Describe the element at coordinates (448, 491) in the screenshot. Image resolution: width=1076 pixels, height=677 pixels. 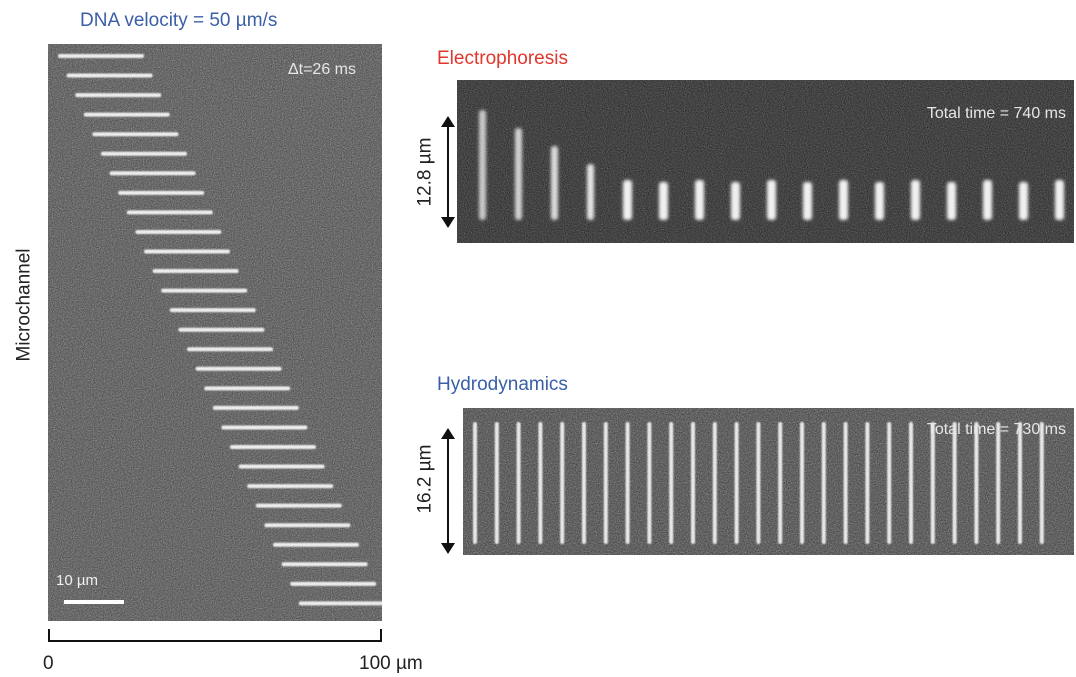
I see `hydrodynamics-height-arrow` at that location.